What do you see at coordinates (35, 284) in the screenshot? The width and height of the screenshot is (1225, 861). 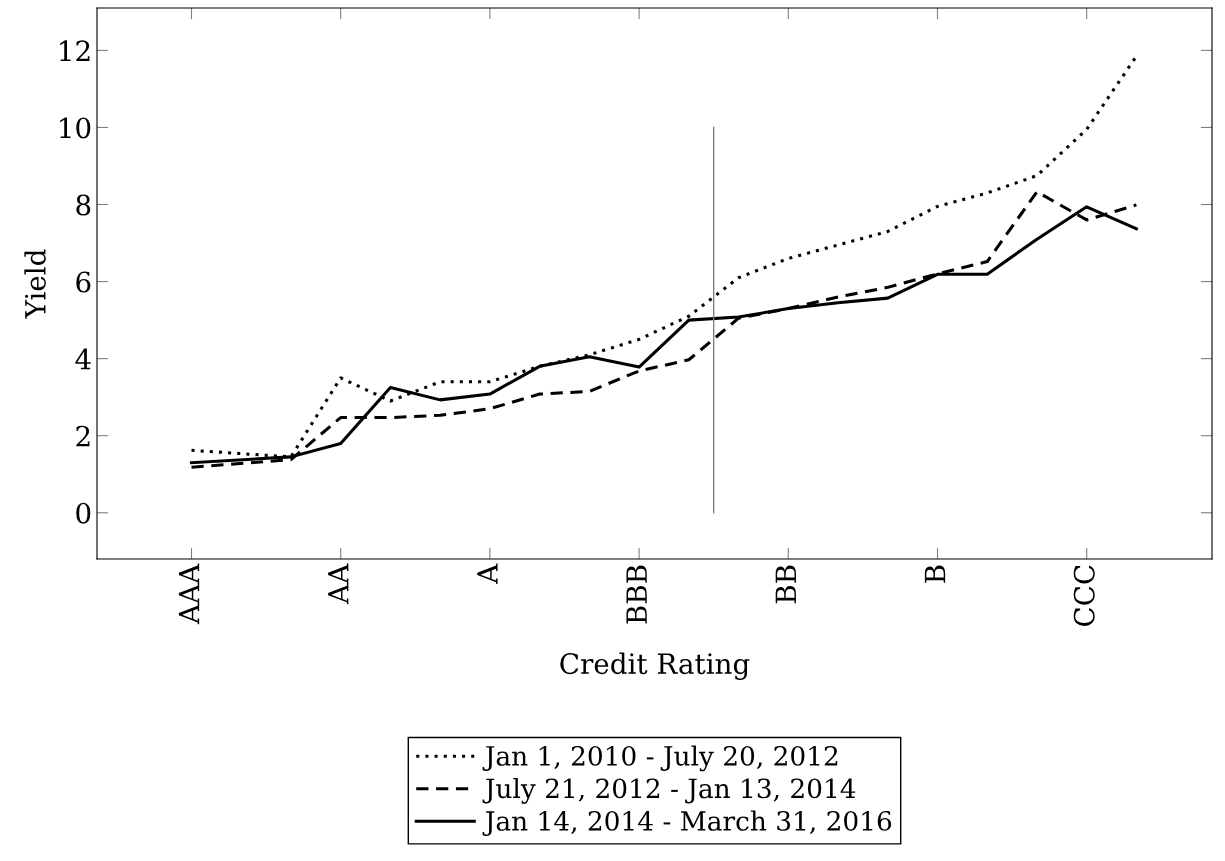 I see `y-axis-title: Yield` at bounding box center [35, 284].